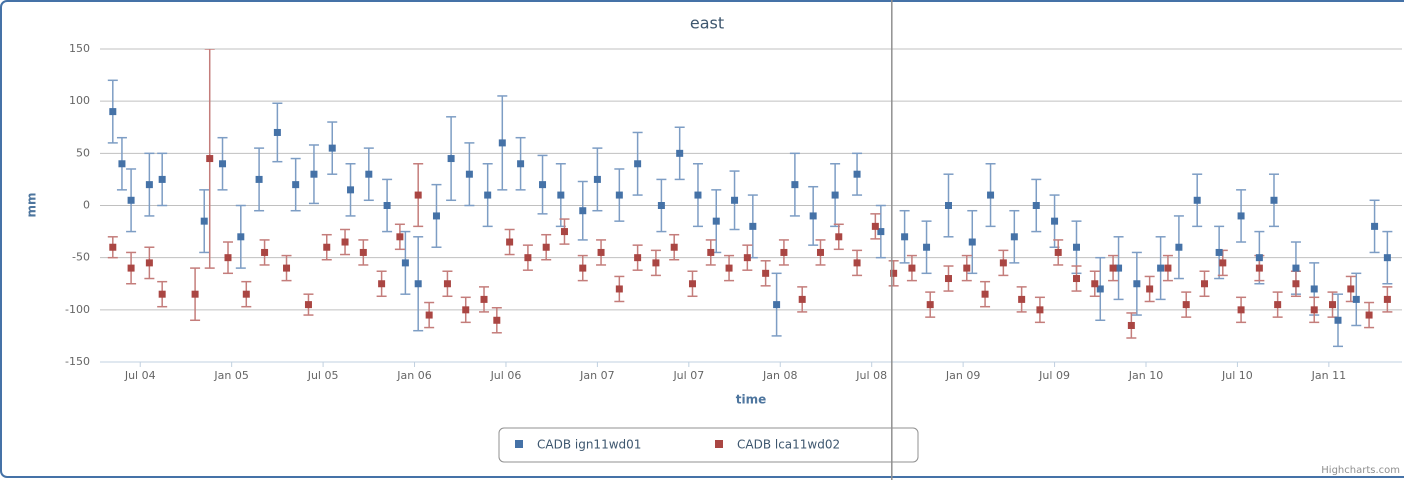 The height and width of the screenshot is (480, 1404). What do you see at coordinates (230, 375) in the screenshot?
I see `x-tick-label: Jan 05` at bounding box center [230, 375].